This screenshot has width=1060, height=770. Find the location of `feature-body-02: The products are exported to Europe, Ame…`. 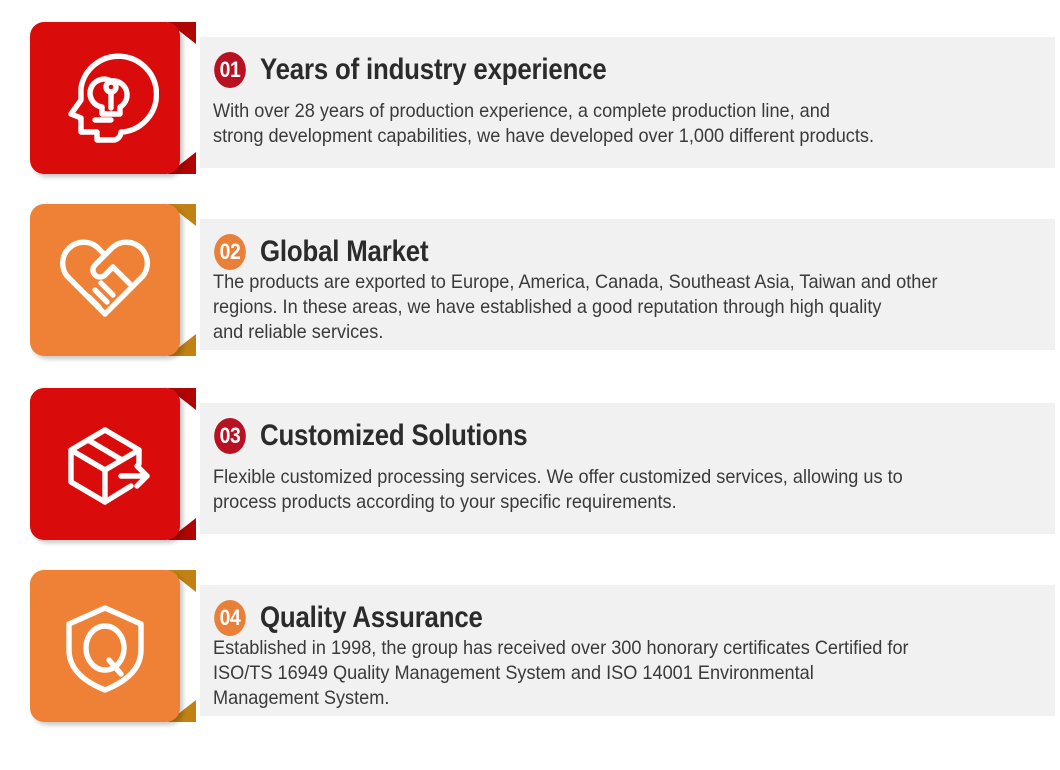

feature-body-02: The products are exported to Europe, Ame… is located at coordinates (575, 307).